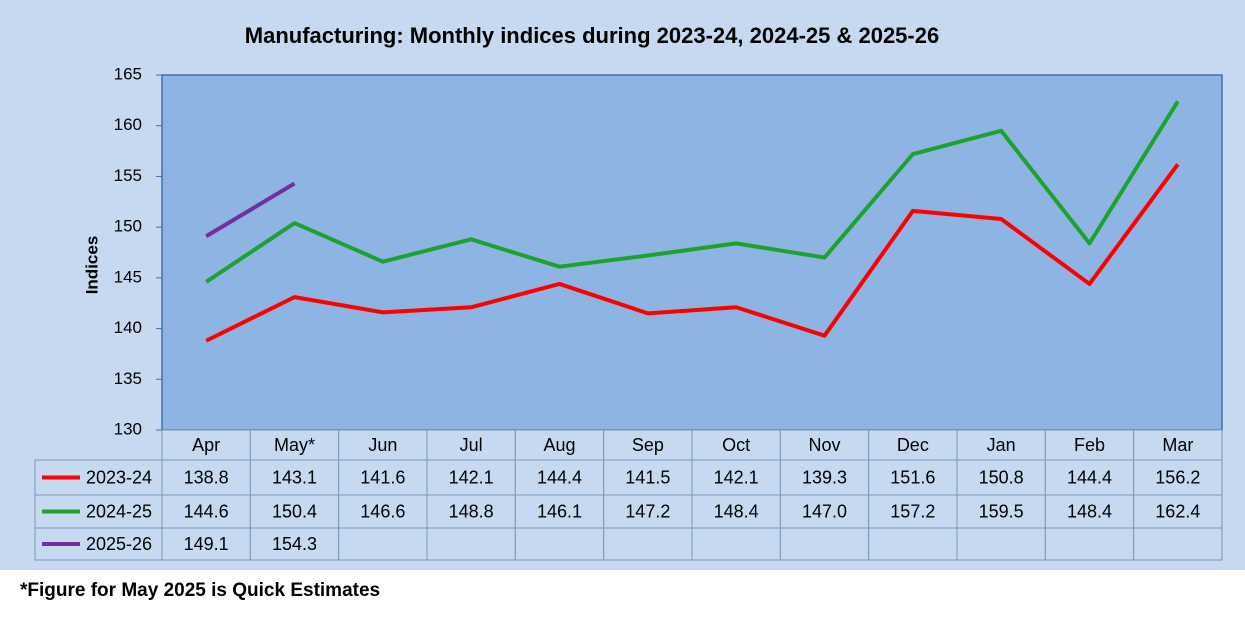 This screenshot has height=619, width=1245. Describe the element at coordinates (200, 590) in the screenshot. I see `footnote: *Figure for May 2025 is Quick Estimates` at that location.